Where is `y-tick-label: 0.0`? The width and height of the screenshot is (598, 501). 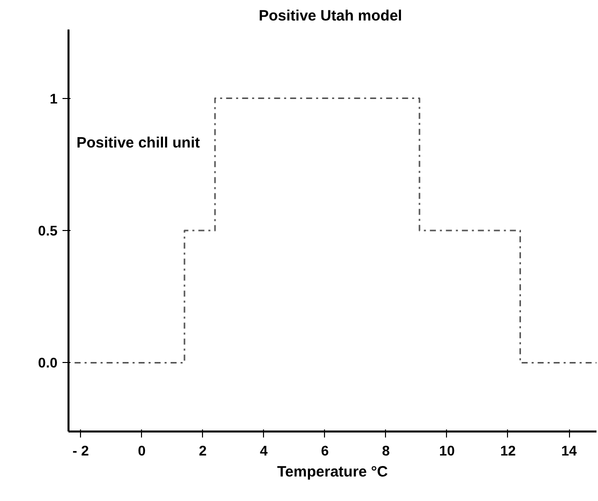
y-tick-label: 0.0 is located at coordinates (48, 362).